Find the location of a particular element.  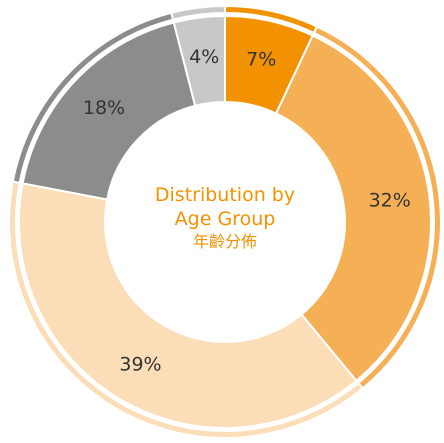

donut-segment is located at coordinates (198, 55).